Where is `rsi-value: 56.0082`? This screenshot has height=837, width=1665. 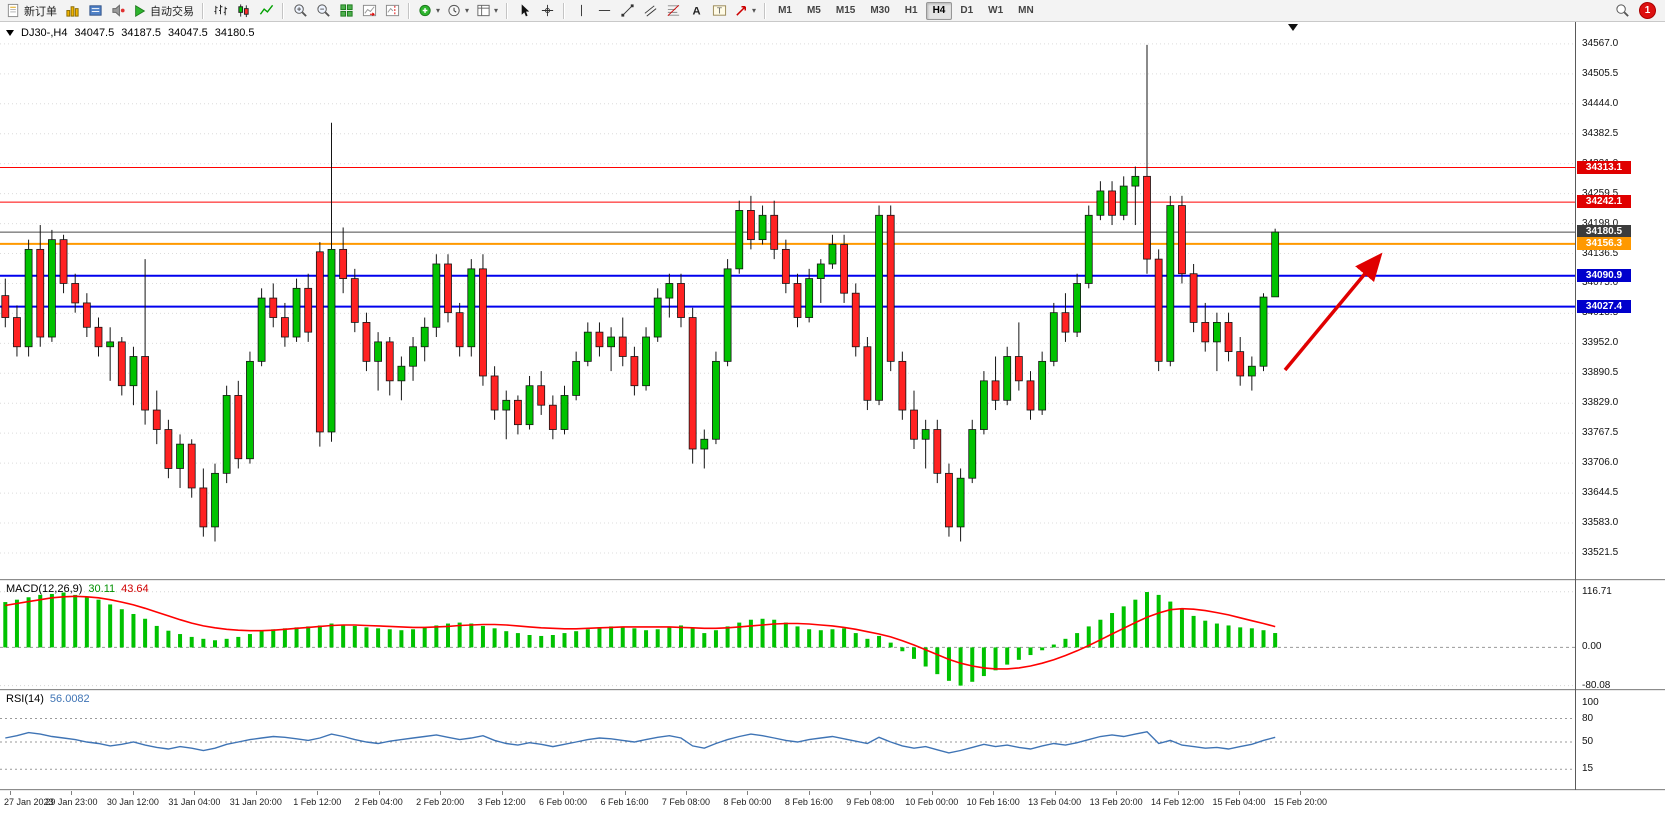
rsi-value: 56.0082 is located at coordinates (69, 699).